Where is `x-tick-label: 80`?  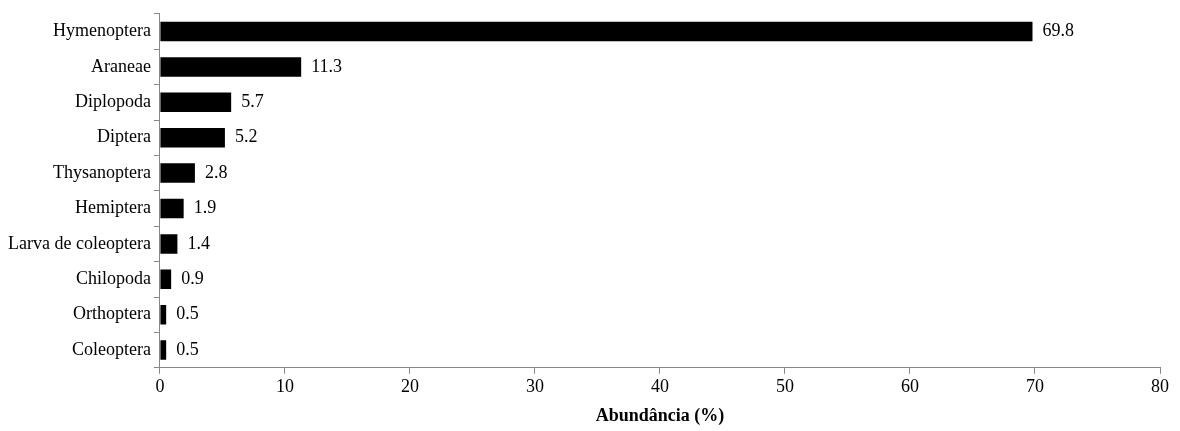 x-tick-label: 80 is located at coordinates (1160, 386).